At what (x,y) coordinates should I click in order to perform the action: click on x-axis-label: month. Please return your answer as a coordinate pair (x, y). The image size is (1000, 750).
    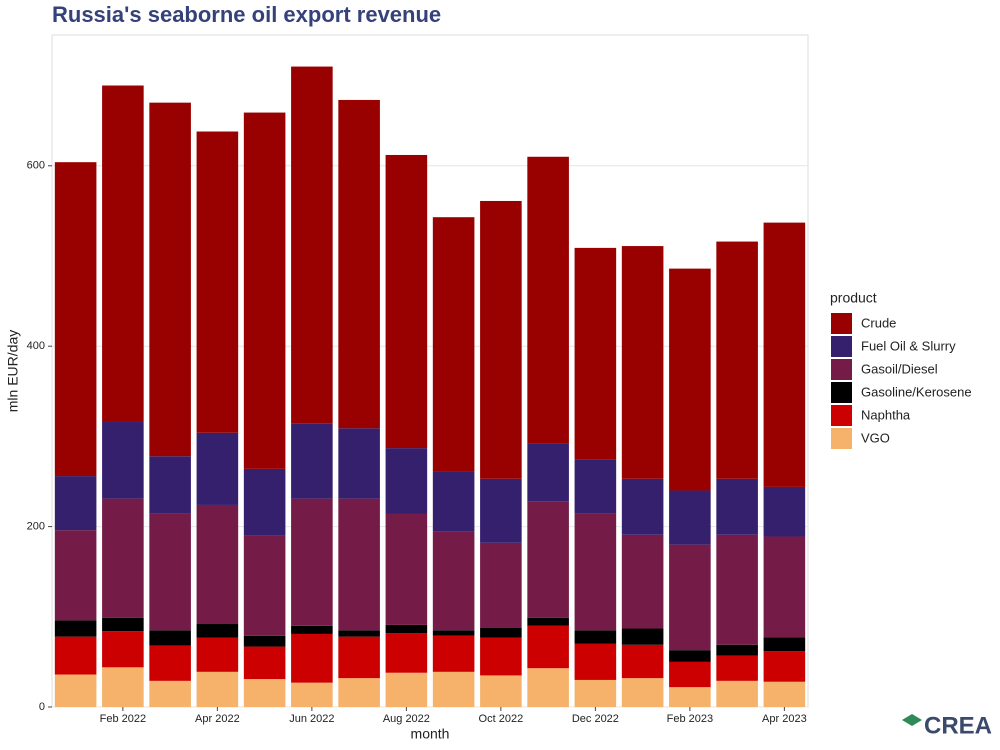
    Looking at the image, I should click on (430, 734).